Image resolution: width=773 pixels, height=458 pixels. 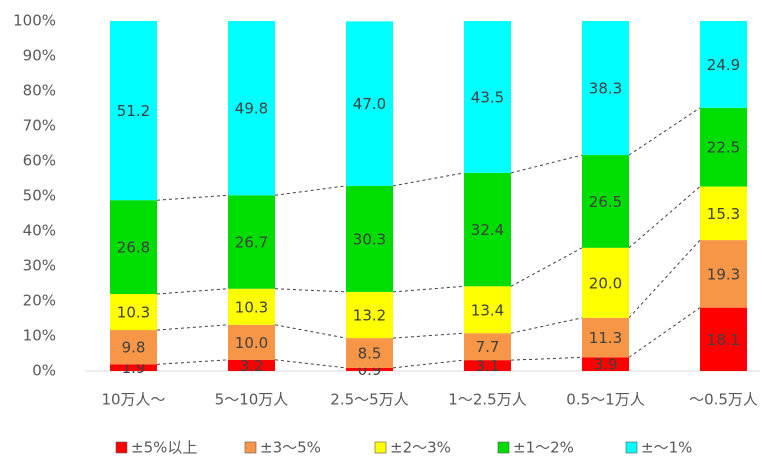 What do you see at coordinates (369, 400) in the screenshot?
I see `x-tick-label: 2.5～5万人` at bounding box center [369, 400].